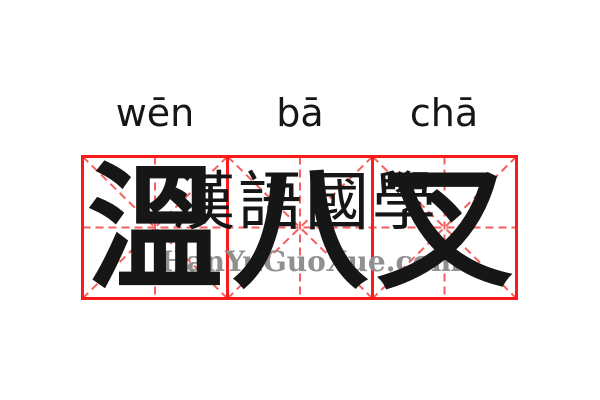  I want to click on pinyin-syllable-2: bā, so click(300, 113).